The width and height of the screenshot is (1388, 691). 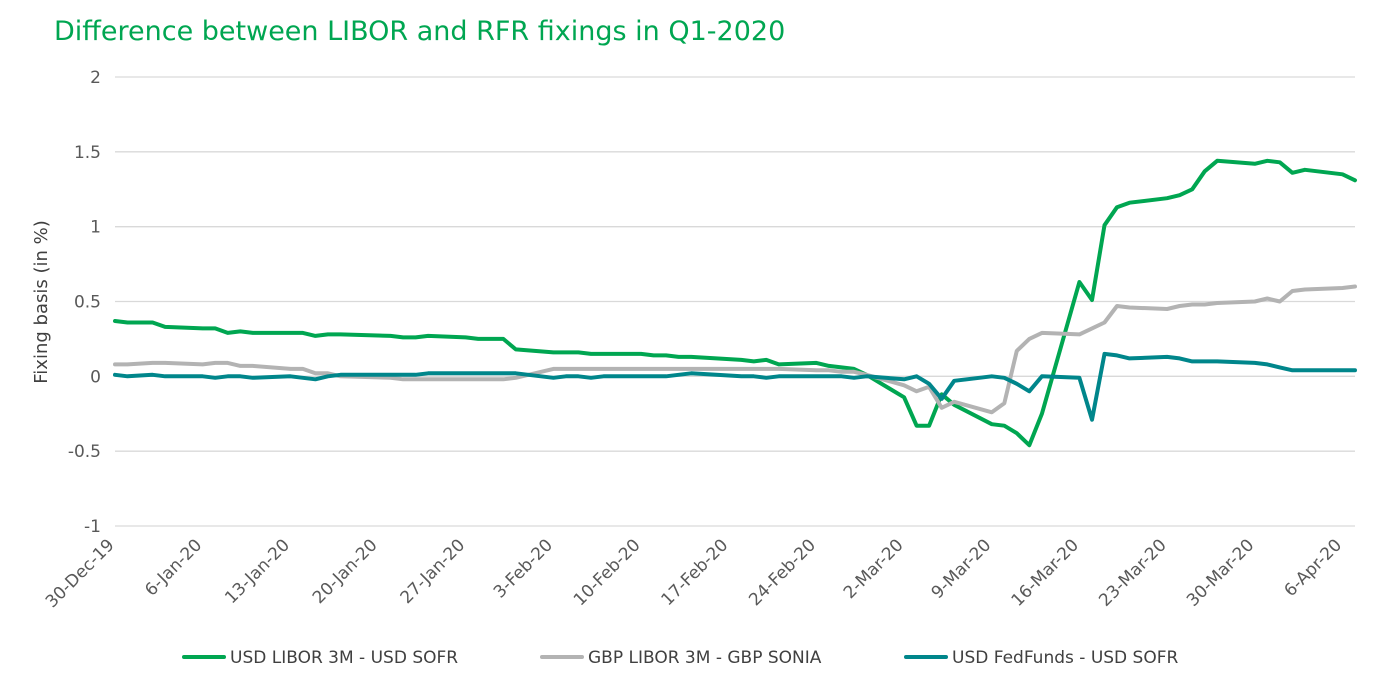 What do you see at coordinates (1132, 572) in the screenshot?
I see `x-tick-label: 23-Mar-20` at bounding box center [1132, 572].